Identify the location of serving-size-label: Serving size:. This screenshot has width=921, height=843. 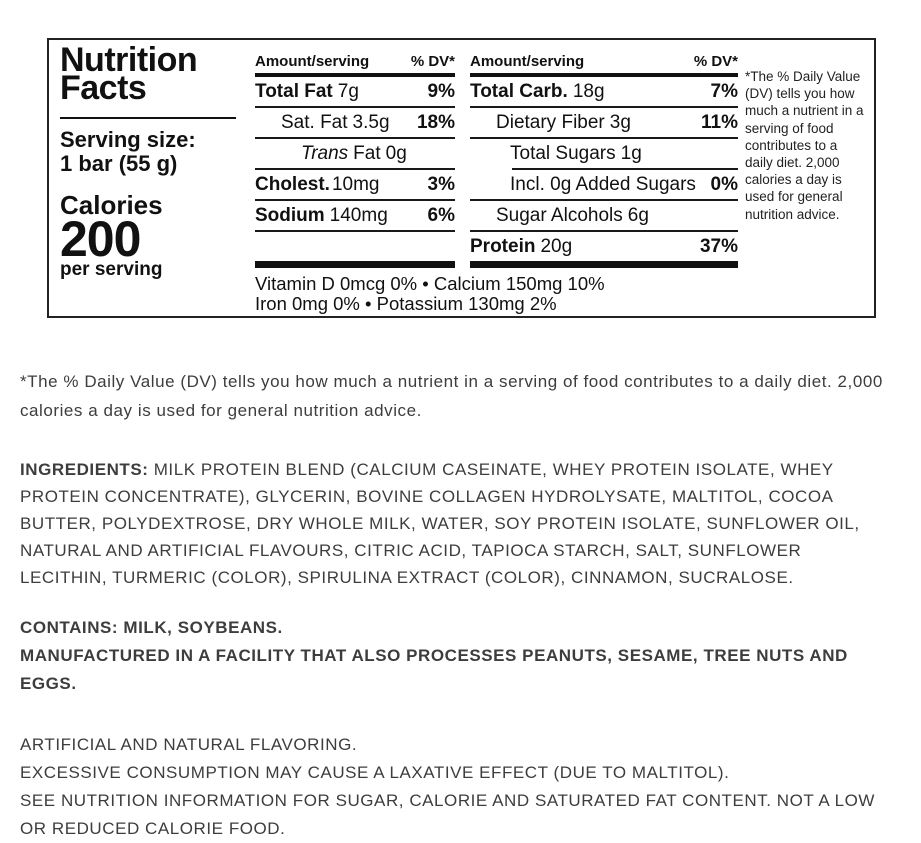
(128, 139).